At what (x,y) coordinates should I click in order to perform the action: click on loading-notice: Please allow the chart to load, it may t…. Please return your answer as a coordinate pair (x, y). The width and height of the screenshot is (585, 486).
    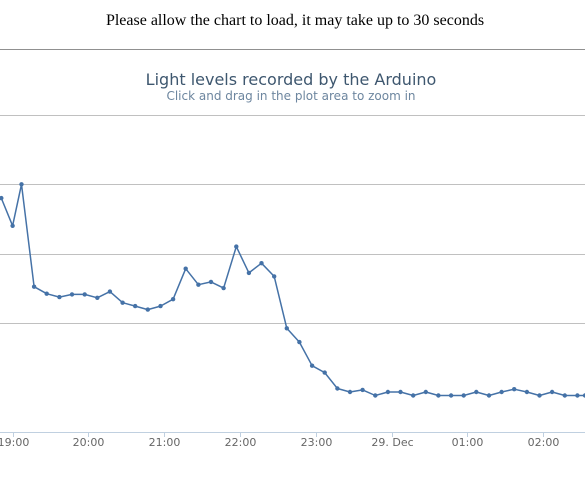
    Looking at the image, I should click on (295, 20).